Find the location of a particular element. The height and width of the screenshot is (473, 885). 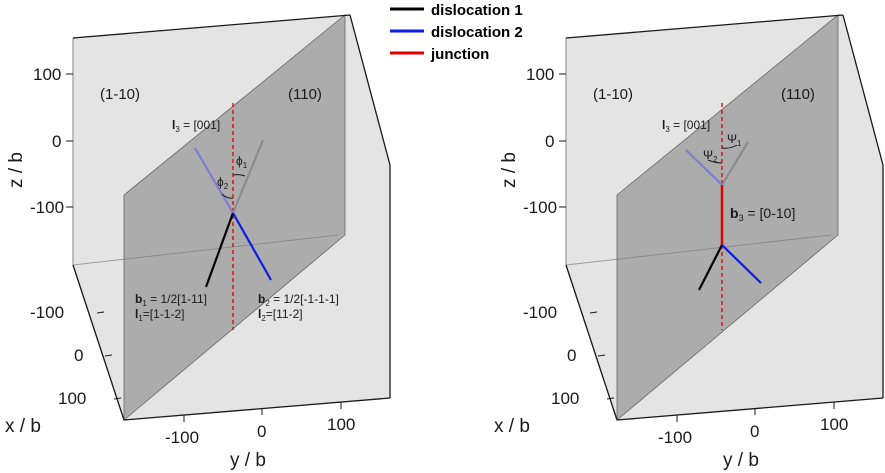

angle-right-label: Ψ1 is located at coordinates (734, 140).